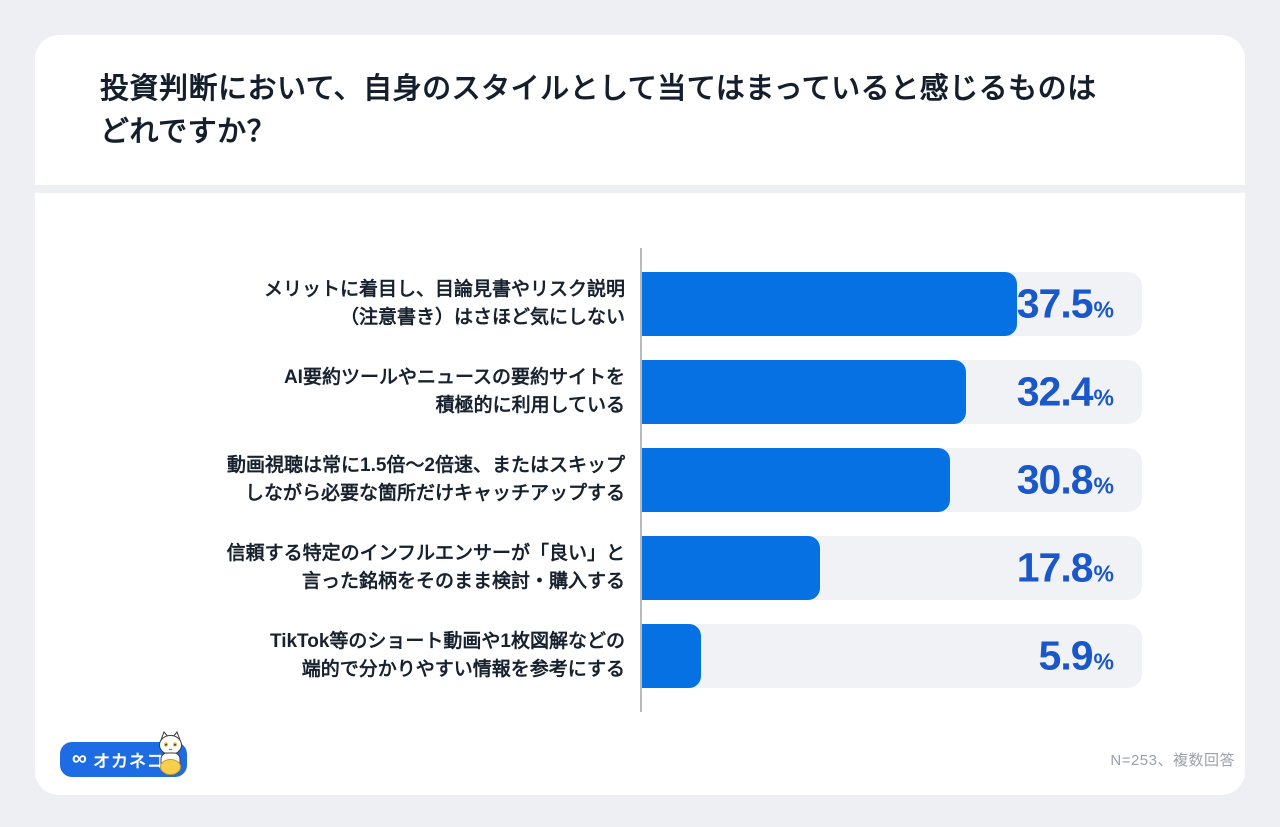 The image size is (1280, 827). Describe the element at coordinates (447, 641) in the screenshot. I see `category-label-line: TikTok等のショート動画や1枚図解などの` at that location.